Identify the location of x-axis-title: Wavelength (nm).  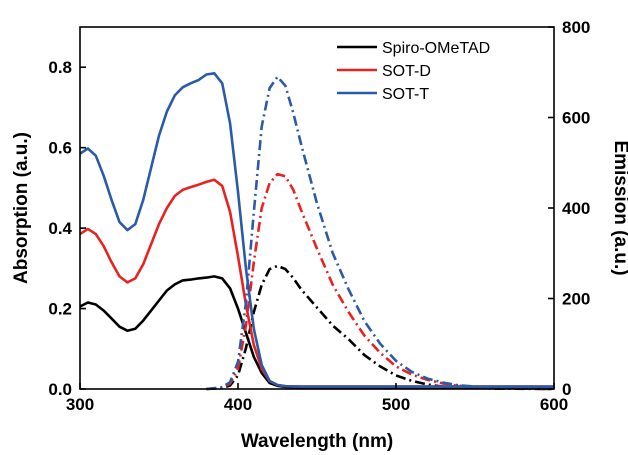
(317, 441).